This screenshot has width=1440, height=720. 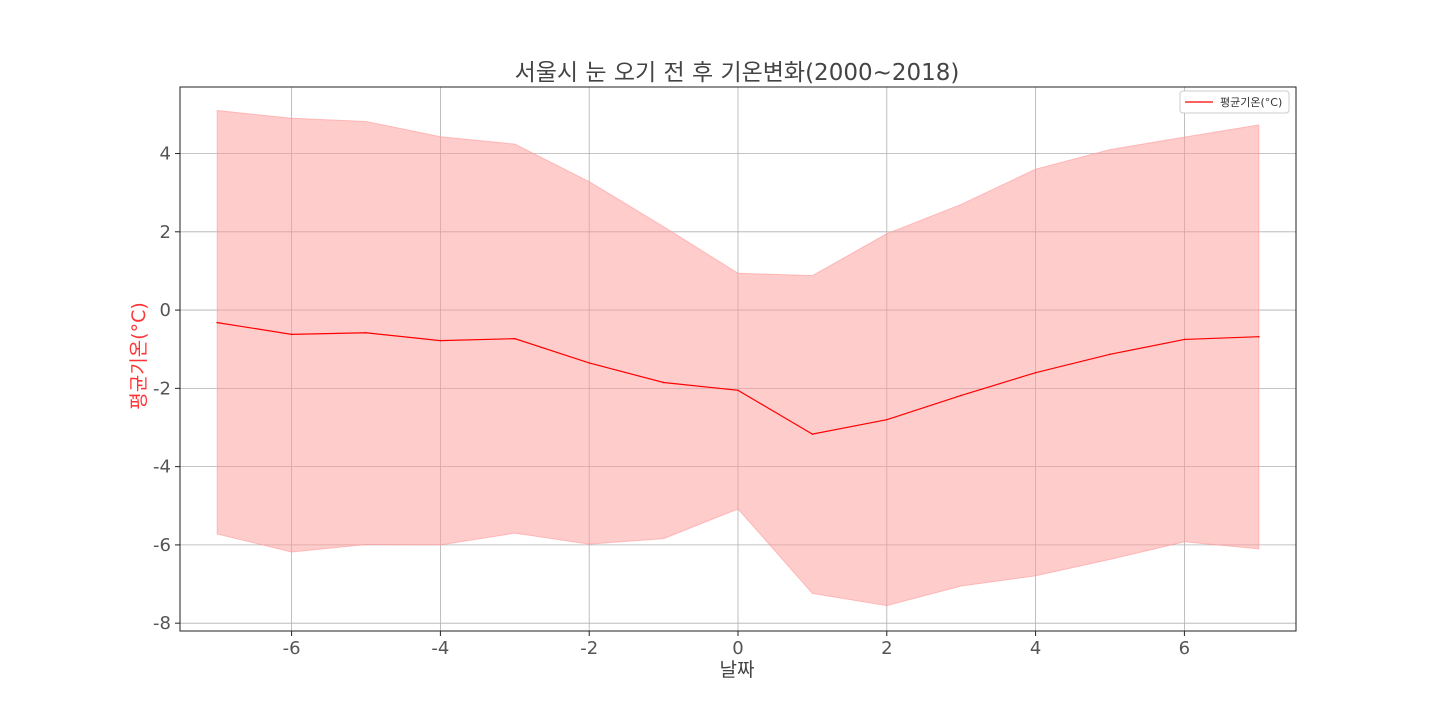 What do you see at coordinates (1184, 648) in the screenshot?
I see `x-tick-label: 6` at bounding box center [1184, 648].